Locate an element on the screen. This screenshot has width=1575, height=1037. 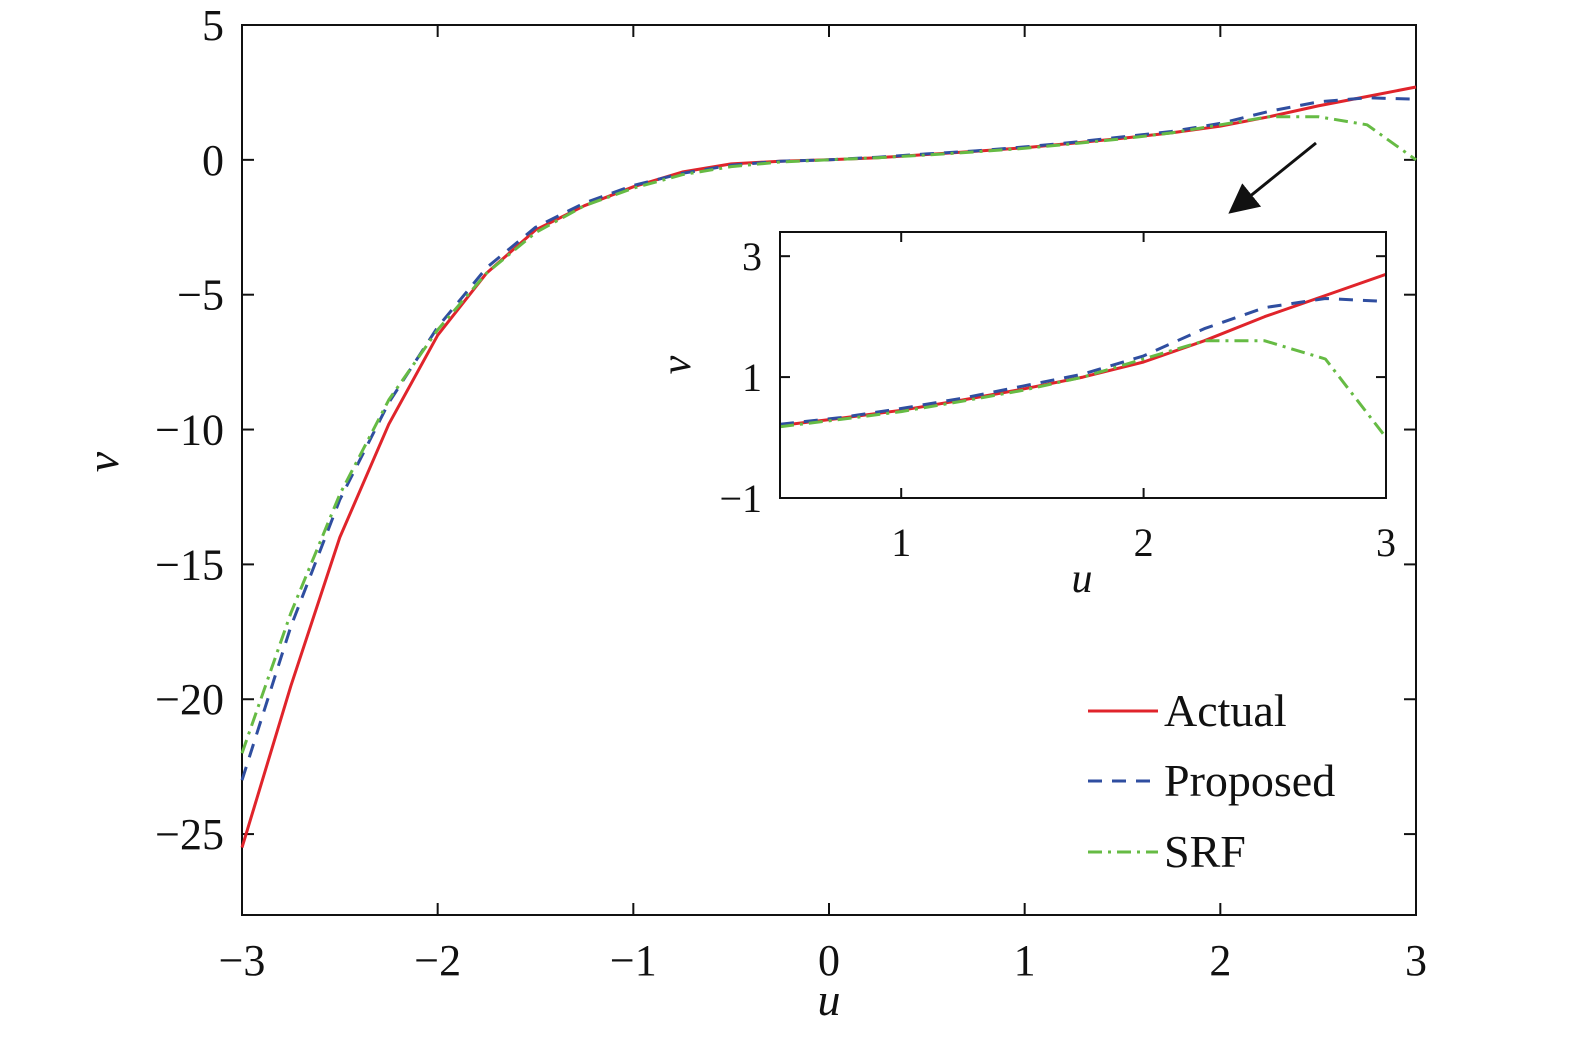
main-y-axis-title: v is located at coordinates (102, 461).